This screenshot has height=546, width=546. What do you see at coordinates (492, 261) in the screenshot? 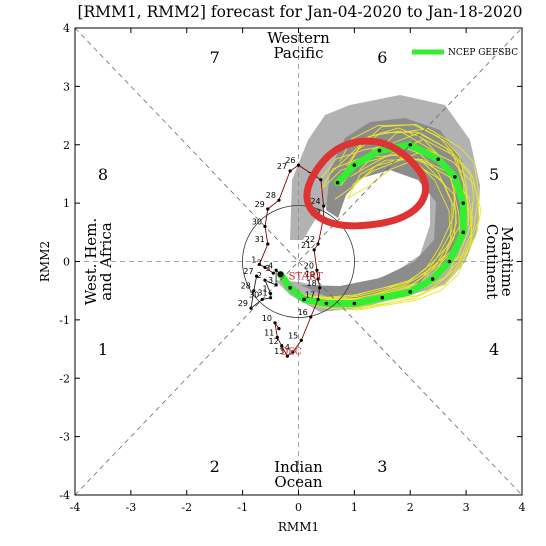
I see `region-right-line2: Continent` at bounding box center [492, 261].